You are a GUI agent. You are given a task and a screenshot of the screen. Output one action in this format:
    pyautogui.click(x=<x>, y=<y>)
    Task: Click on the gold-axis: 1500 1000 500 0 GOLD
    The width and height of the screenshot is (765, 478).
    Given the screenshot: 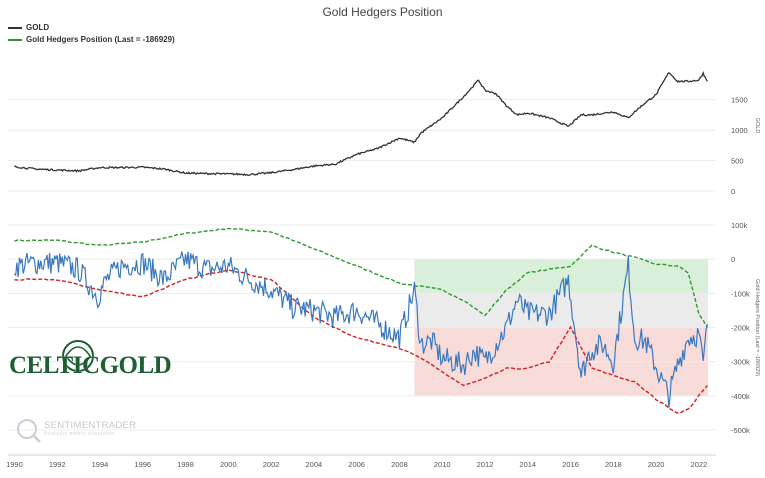 What is the action you would take?
    pyautogui.click(x=745, y=146)
    